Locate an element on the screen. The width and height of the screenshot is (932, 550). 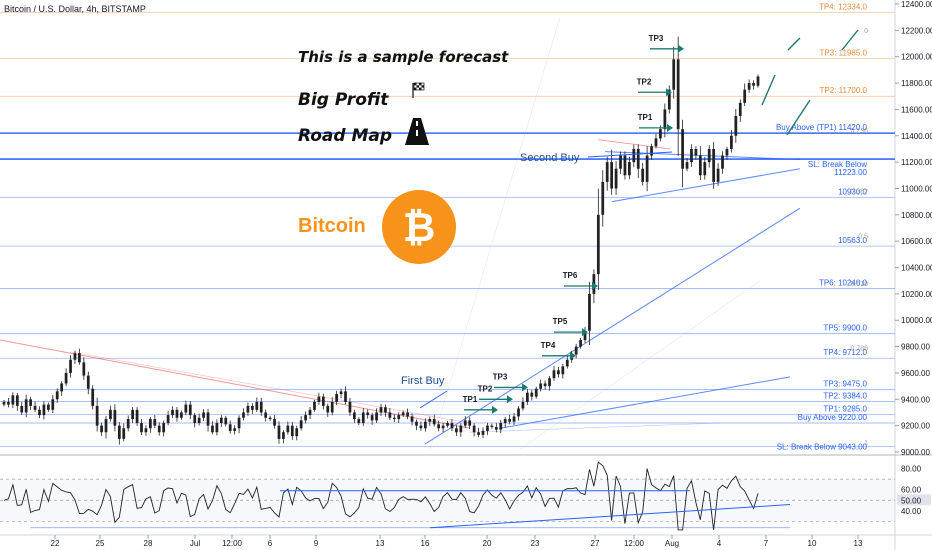
level-label: TP4: 12334.0 is located at coordinates (843, 7).